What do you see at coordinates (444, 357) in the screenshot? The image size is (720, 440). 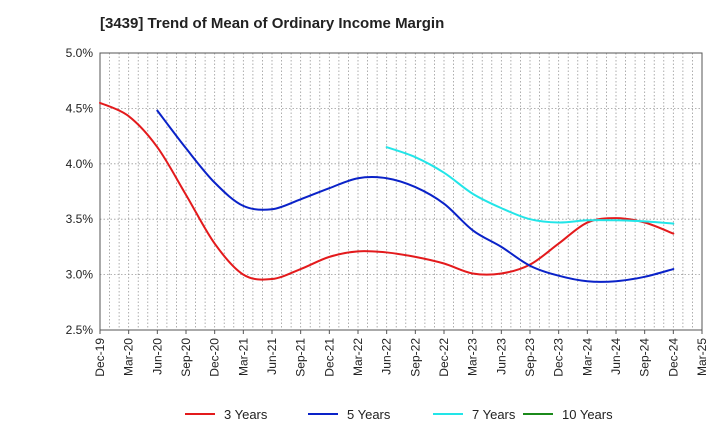 I see `x-tick-label: Dec-22` at bounding box center [444, 357].